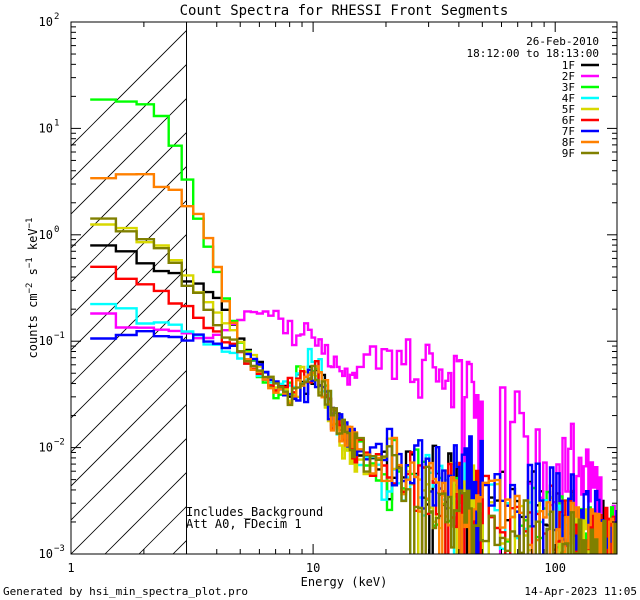 Image resolution: width=640 pixels, height=600 pixels. I want to click on x-tick-label: 10, so click(313, 568).